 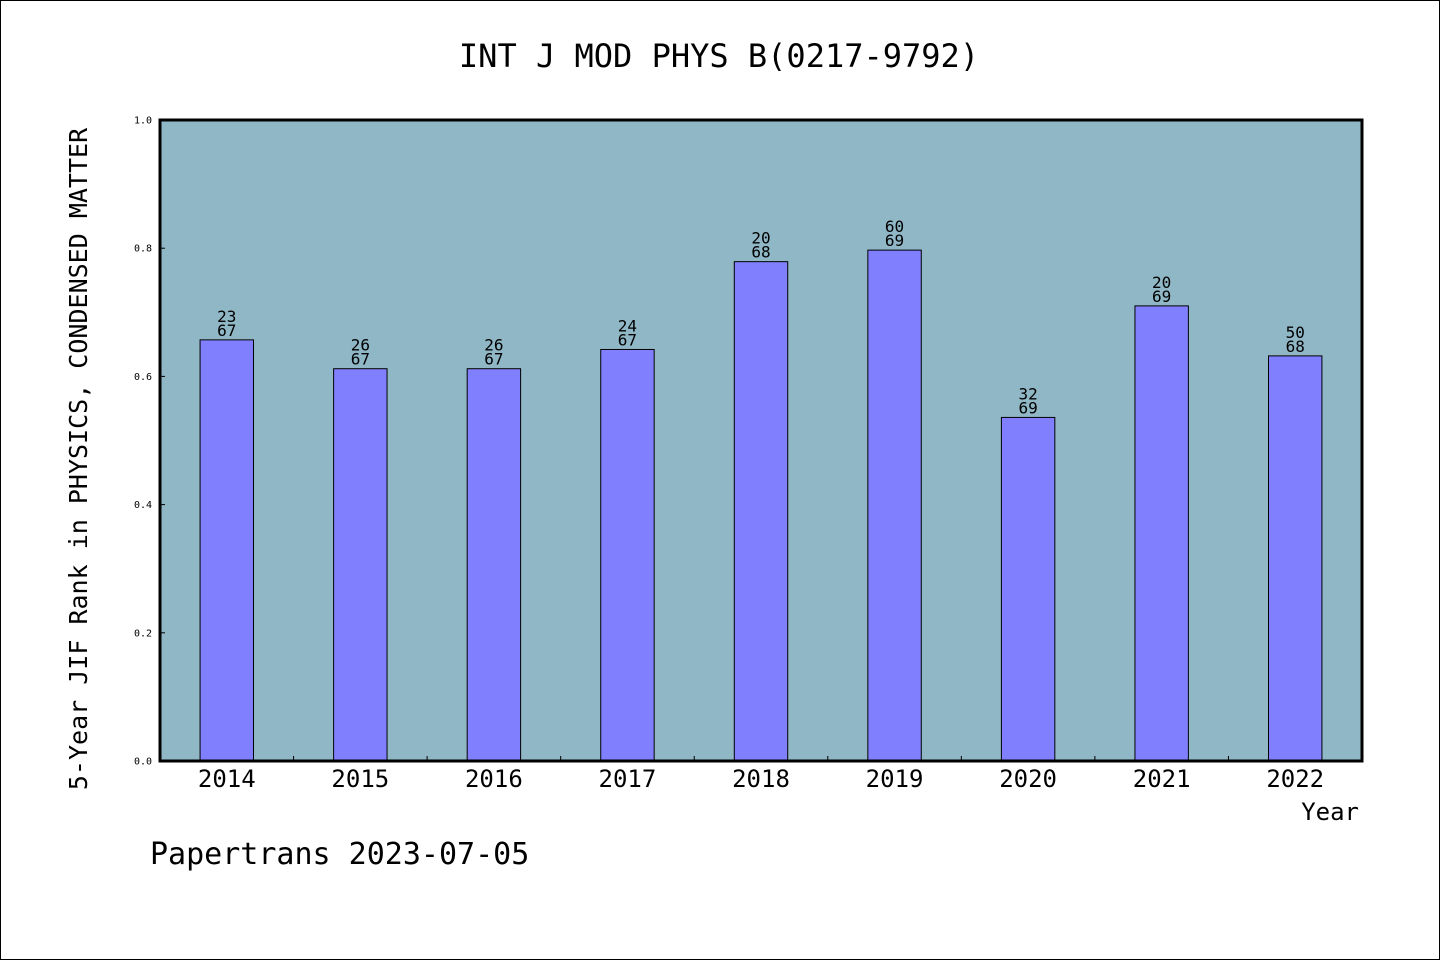 I want to click on y-tick-label: 0.8, so click(x=143, y=249).